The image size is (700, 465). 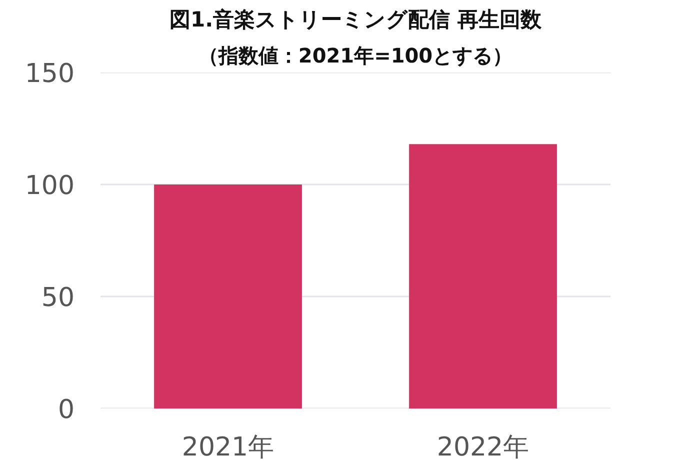 I want to click on y-tick-label: 150, so click(x=49, y=74).